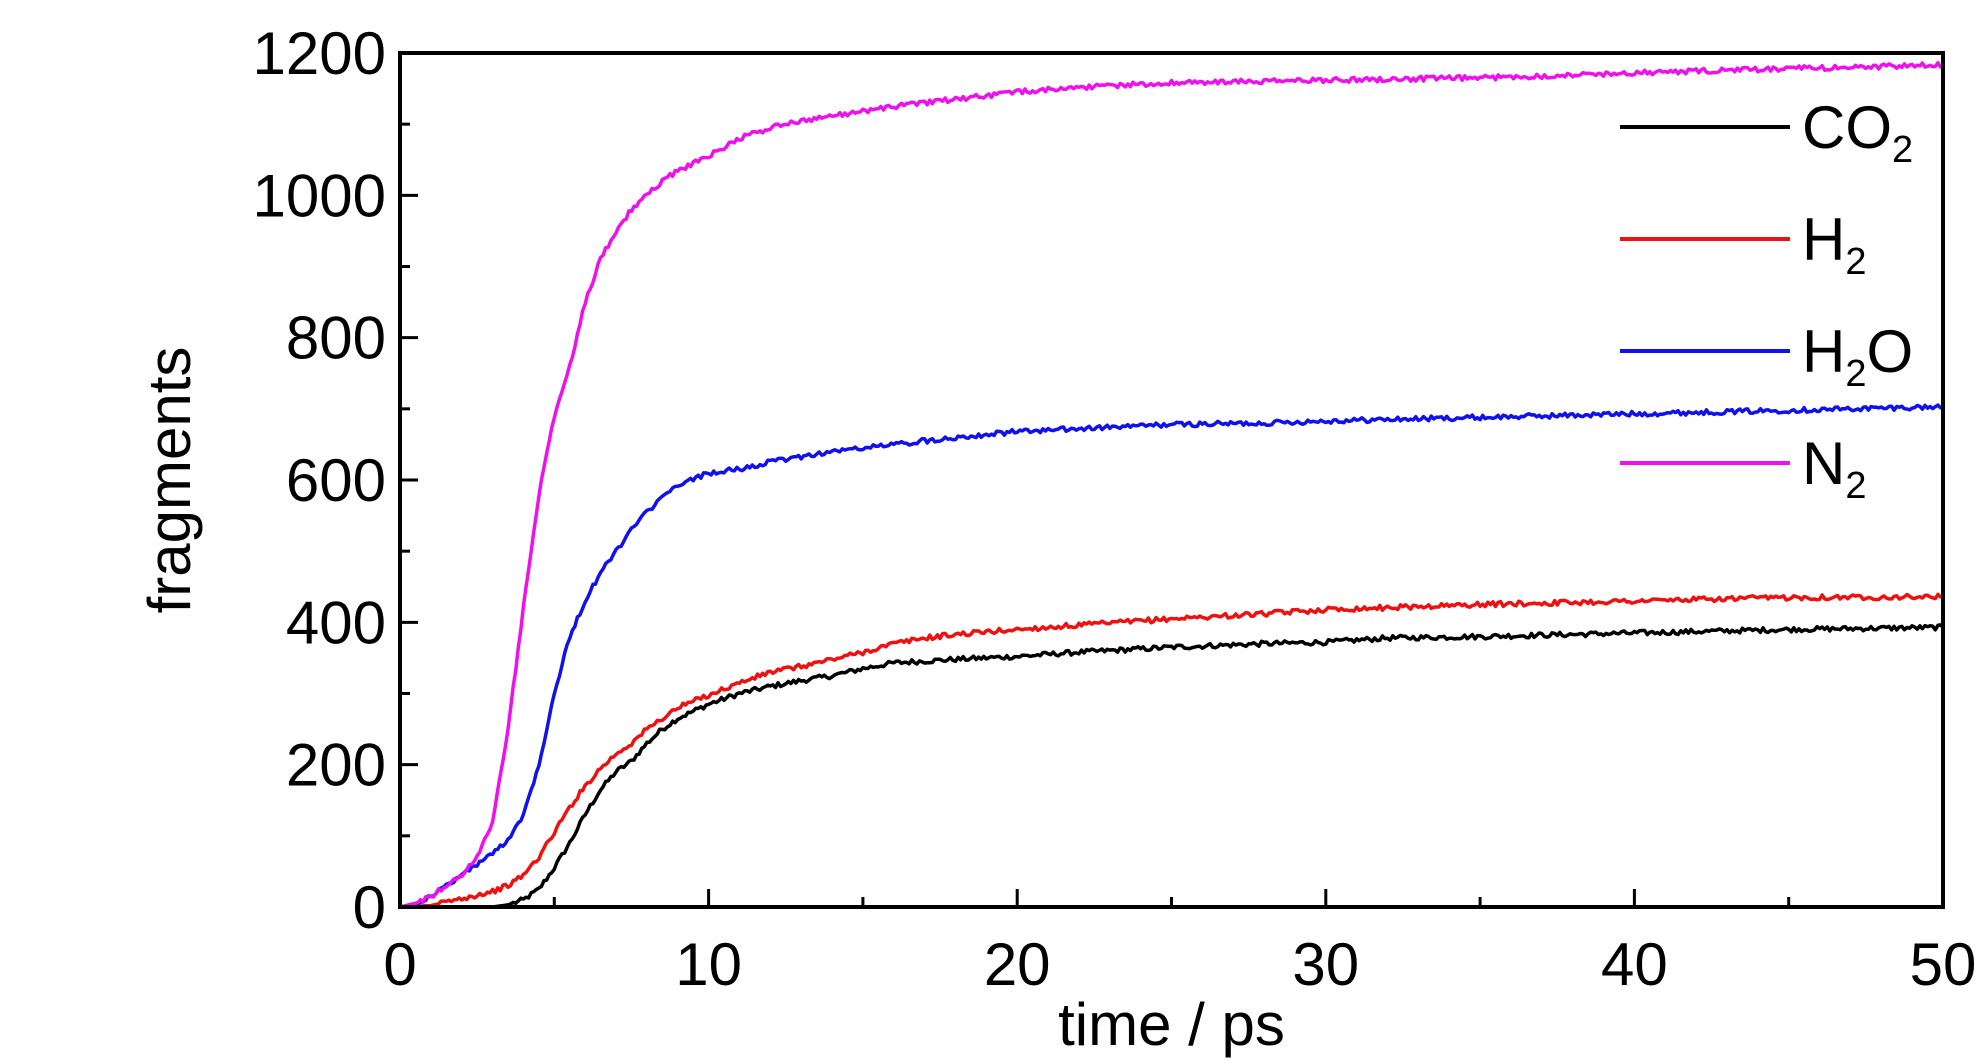  Describe the element at coordinates (1017, 964) in the screenshot. I see `x-tick-label: 20` at that location.